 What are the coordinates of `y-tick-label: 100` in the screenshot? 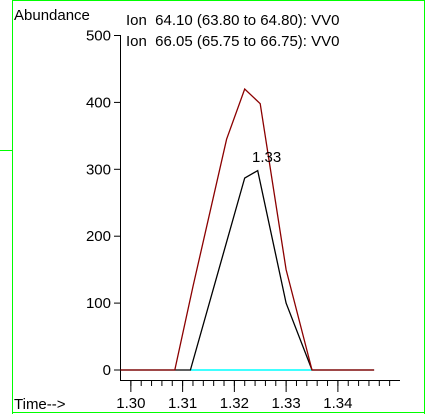 It's located at (98, 303).